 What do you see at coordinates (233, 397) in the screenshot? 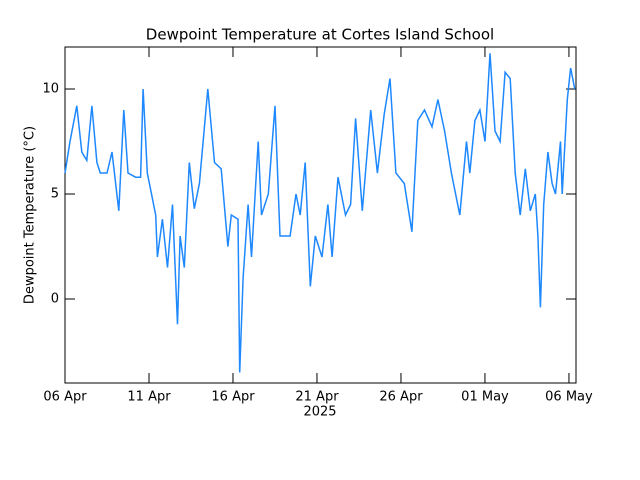
I see `x-tick-label: 16 Apr` at bounding box center [233, 397].